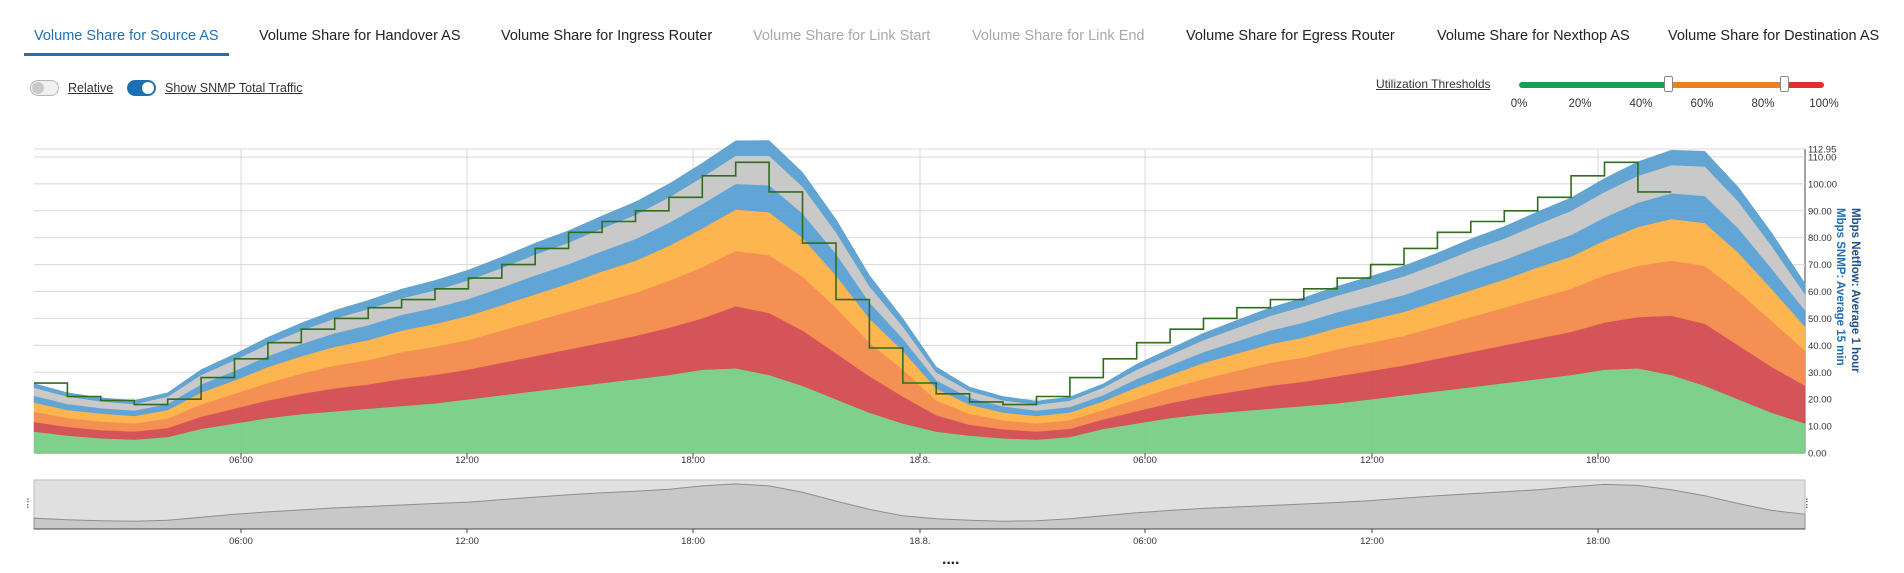 The height and width of the screenshot is (573, 1904). I want to click on y-tick-label: 50.00, so click(1820, 319).